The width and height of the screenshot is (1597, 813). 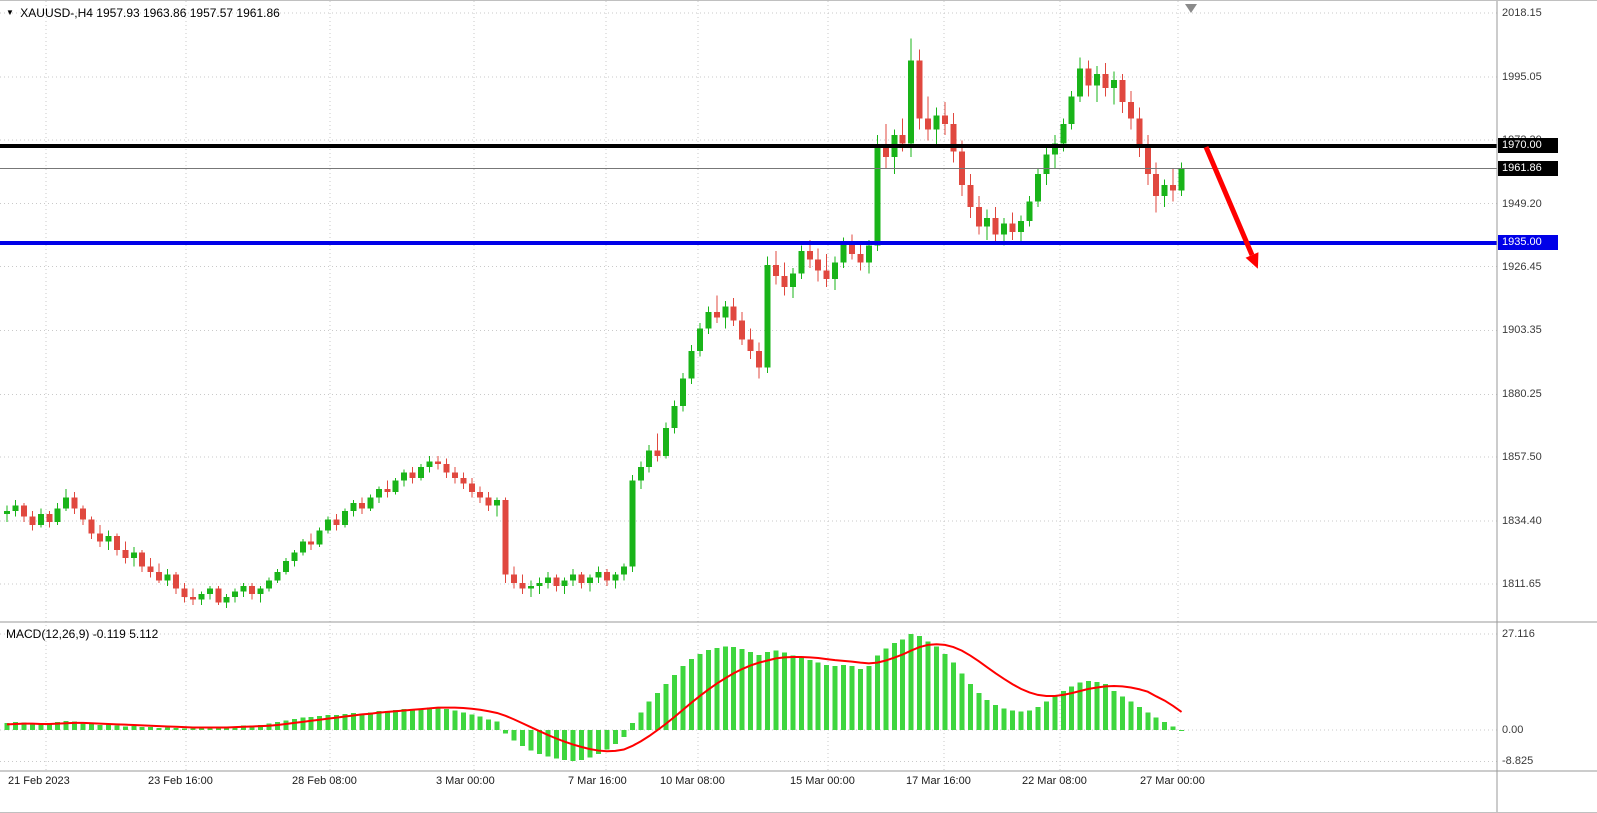 What do you see at coordinates (56, 13) in the screenshot?
I see `symbol-timeframe: XAUUSD-,H4` at bounding box center [56, 13].